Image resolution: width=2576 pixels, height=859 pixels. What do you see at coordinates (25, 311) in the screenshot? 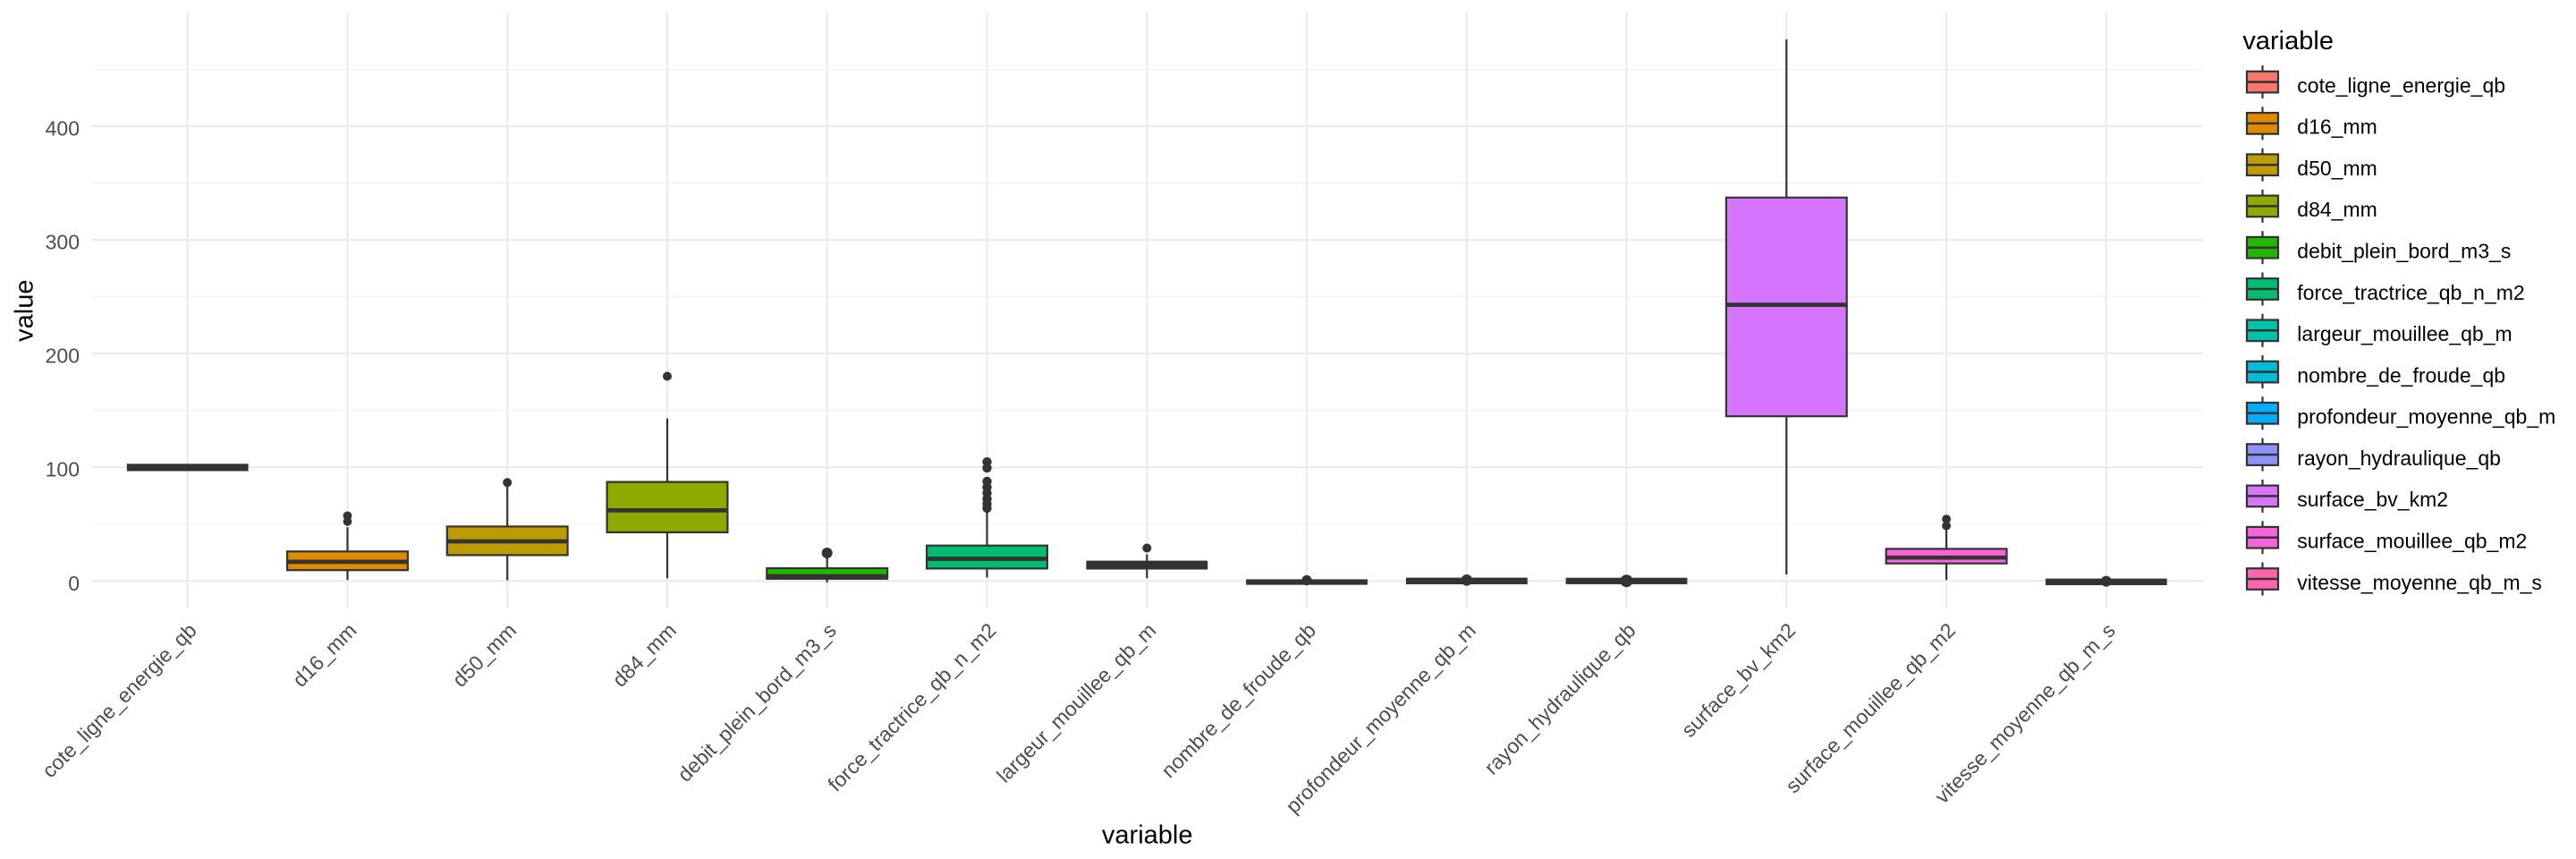
I see `svg-text: value` at bounding box center [25, 311].